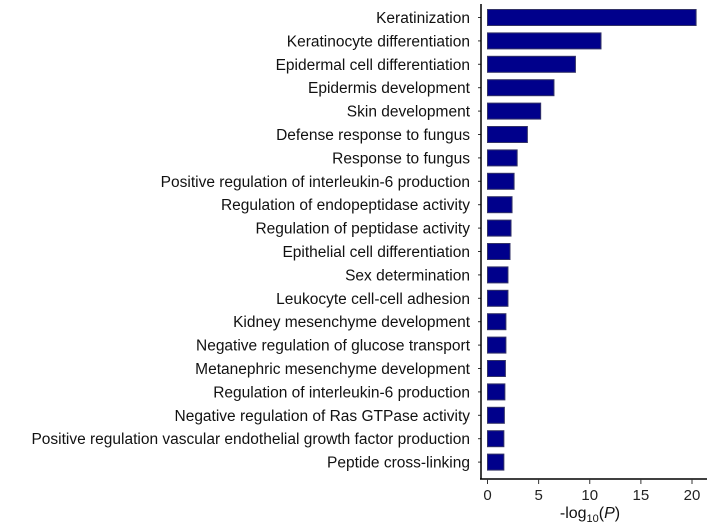  Describe the element at coordinates (345, 205) in the screenshot. I see `category-label: Regulation of endopeptidase activity` at that location.